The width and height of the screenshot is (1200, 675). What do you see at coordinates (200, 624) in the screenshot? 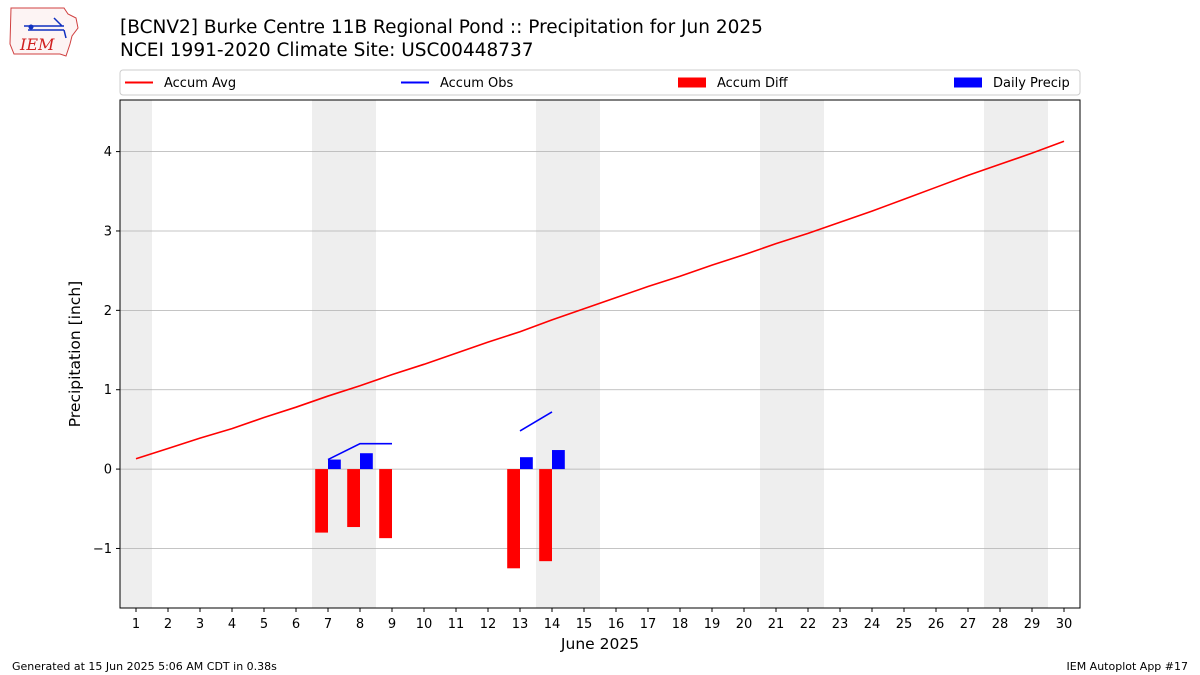
I see `x-tick-label: 3` at bounding box center [200, 624].